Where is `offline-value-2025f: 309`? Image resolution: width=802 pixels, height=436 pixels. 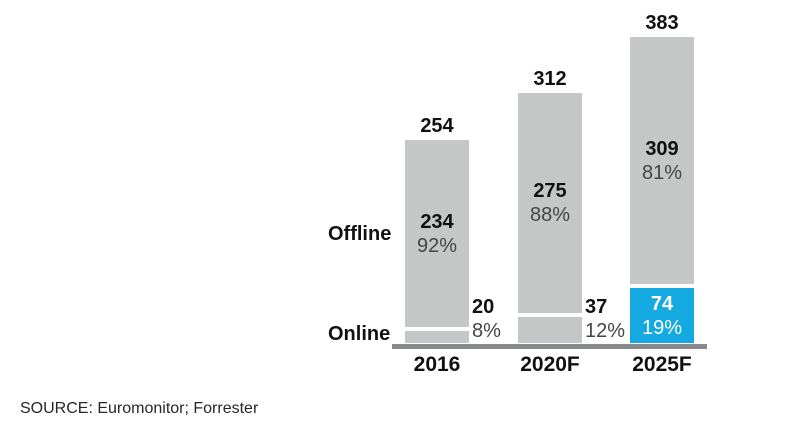
offline-value-2025f: 309 is located at coordinates (662, 148).